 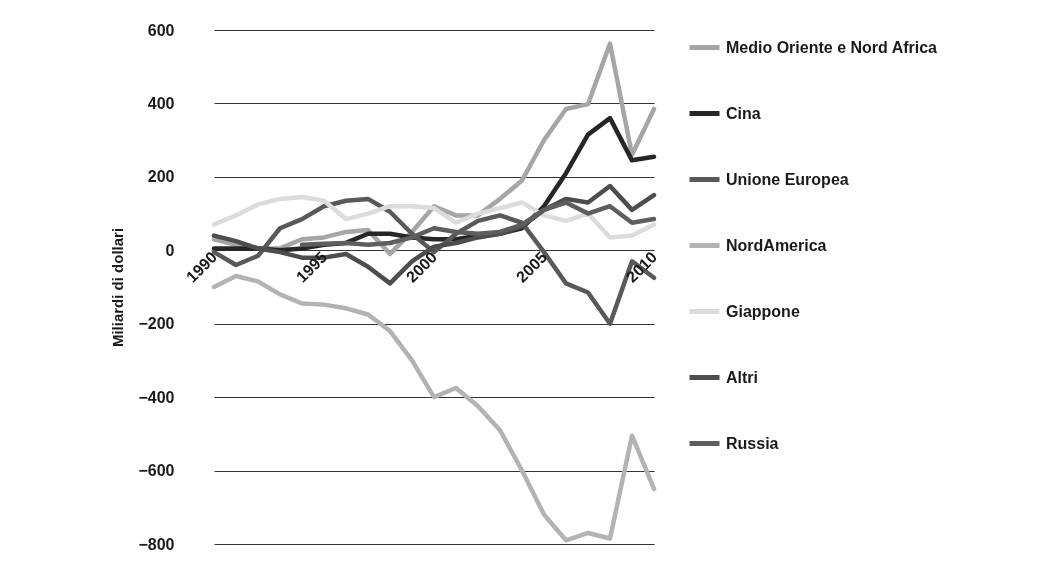 I want to click on legend-label: Cina, so click(x=743, y=113).